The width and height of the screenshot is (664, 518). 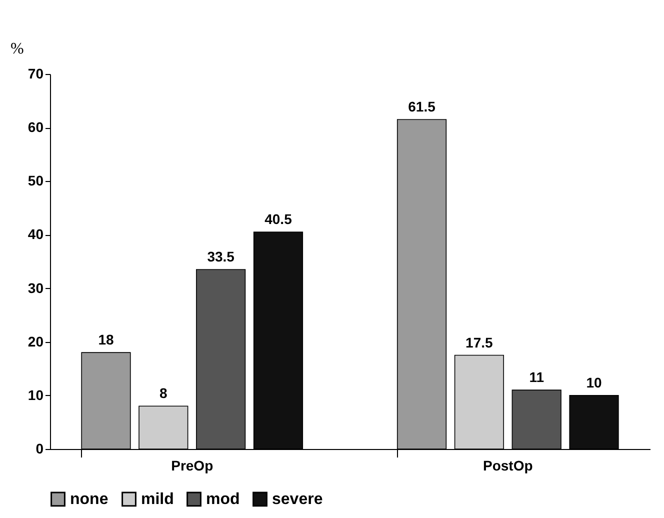 What do you see at coordinates (192, 466) in the screenshot?
I see `x-tick-label: PreOp` at bounding box center [192, 466].